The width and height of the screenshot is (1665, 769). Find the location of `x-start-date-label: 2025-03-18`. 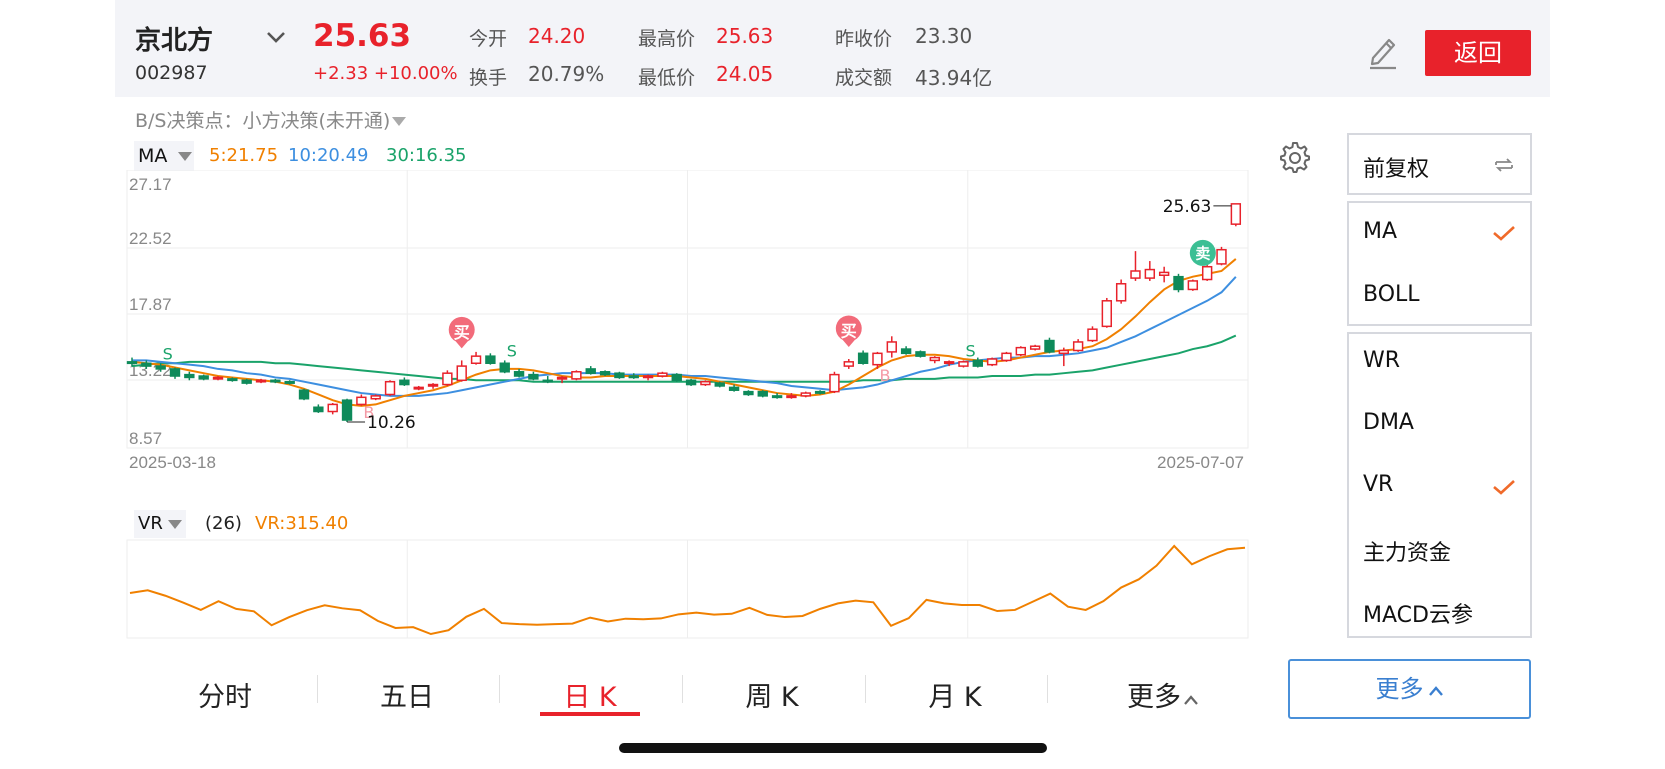

x-start-date-label: 2025-03-18 is located at coordinates (172, 462).